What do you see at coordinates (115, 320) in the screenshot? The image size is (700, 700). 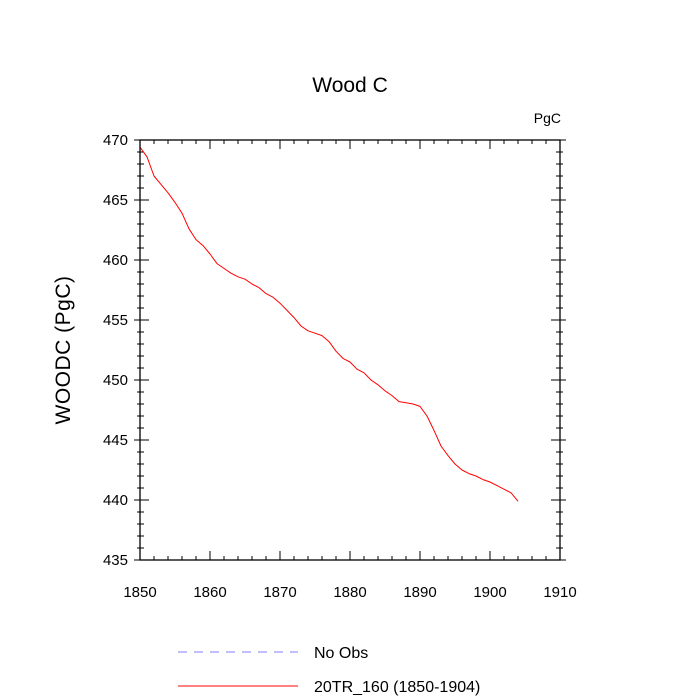 I see `y-tick-label: 455` at bounding box center [115, 320].